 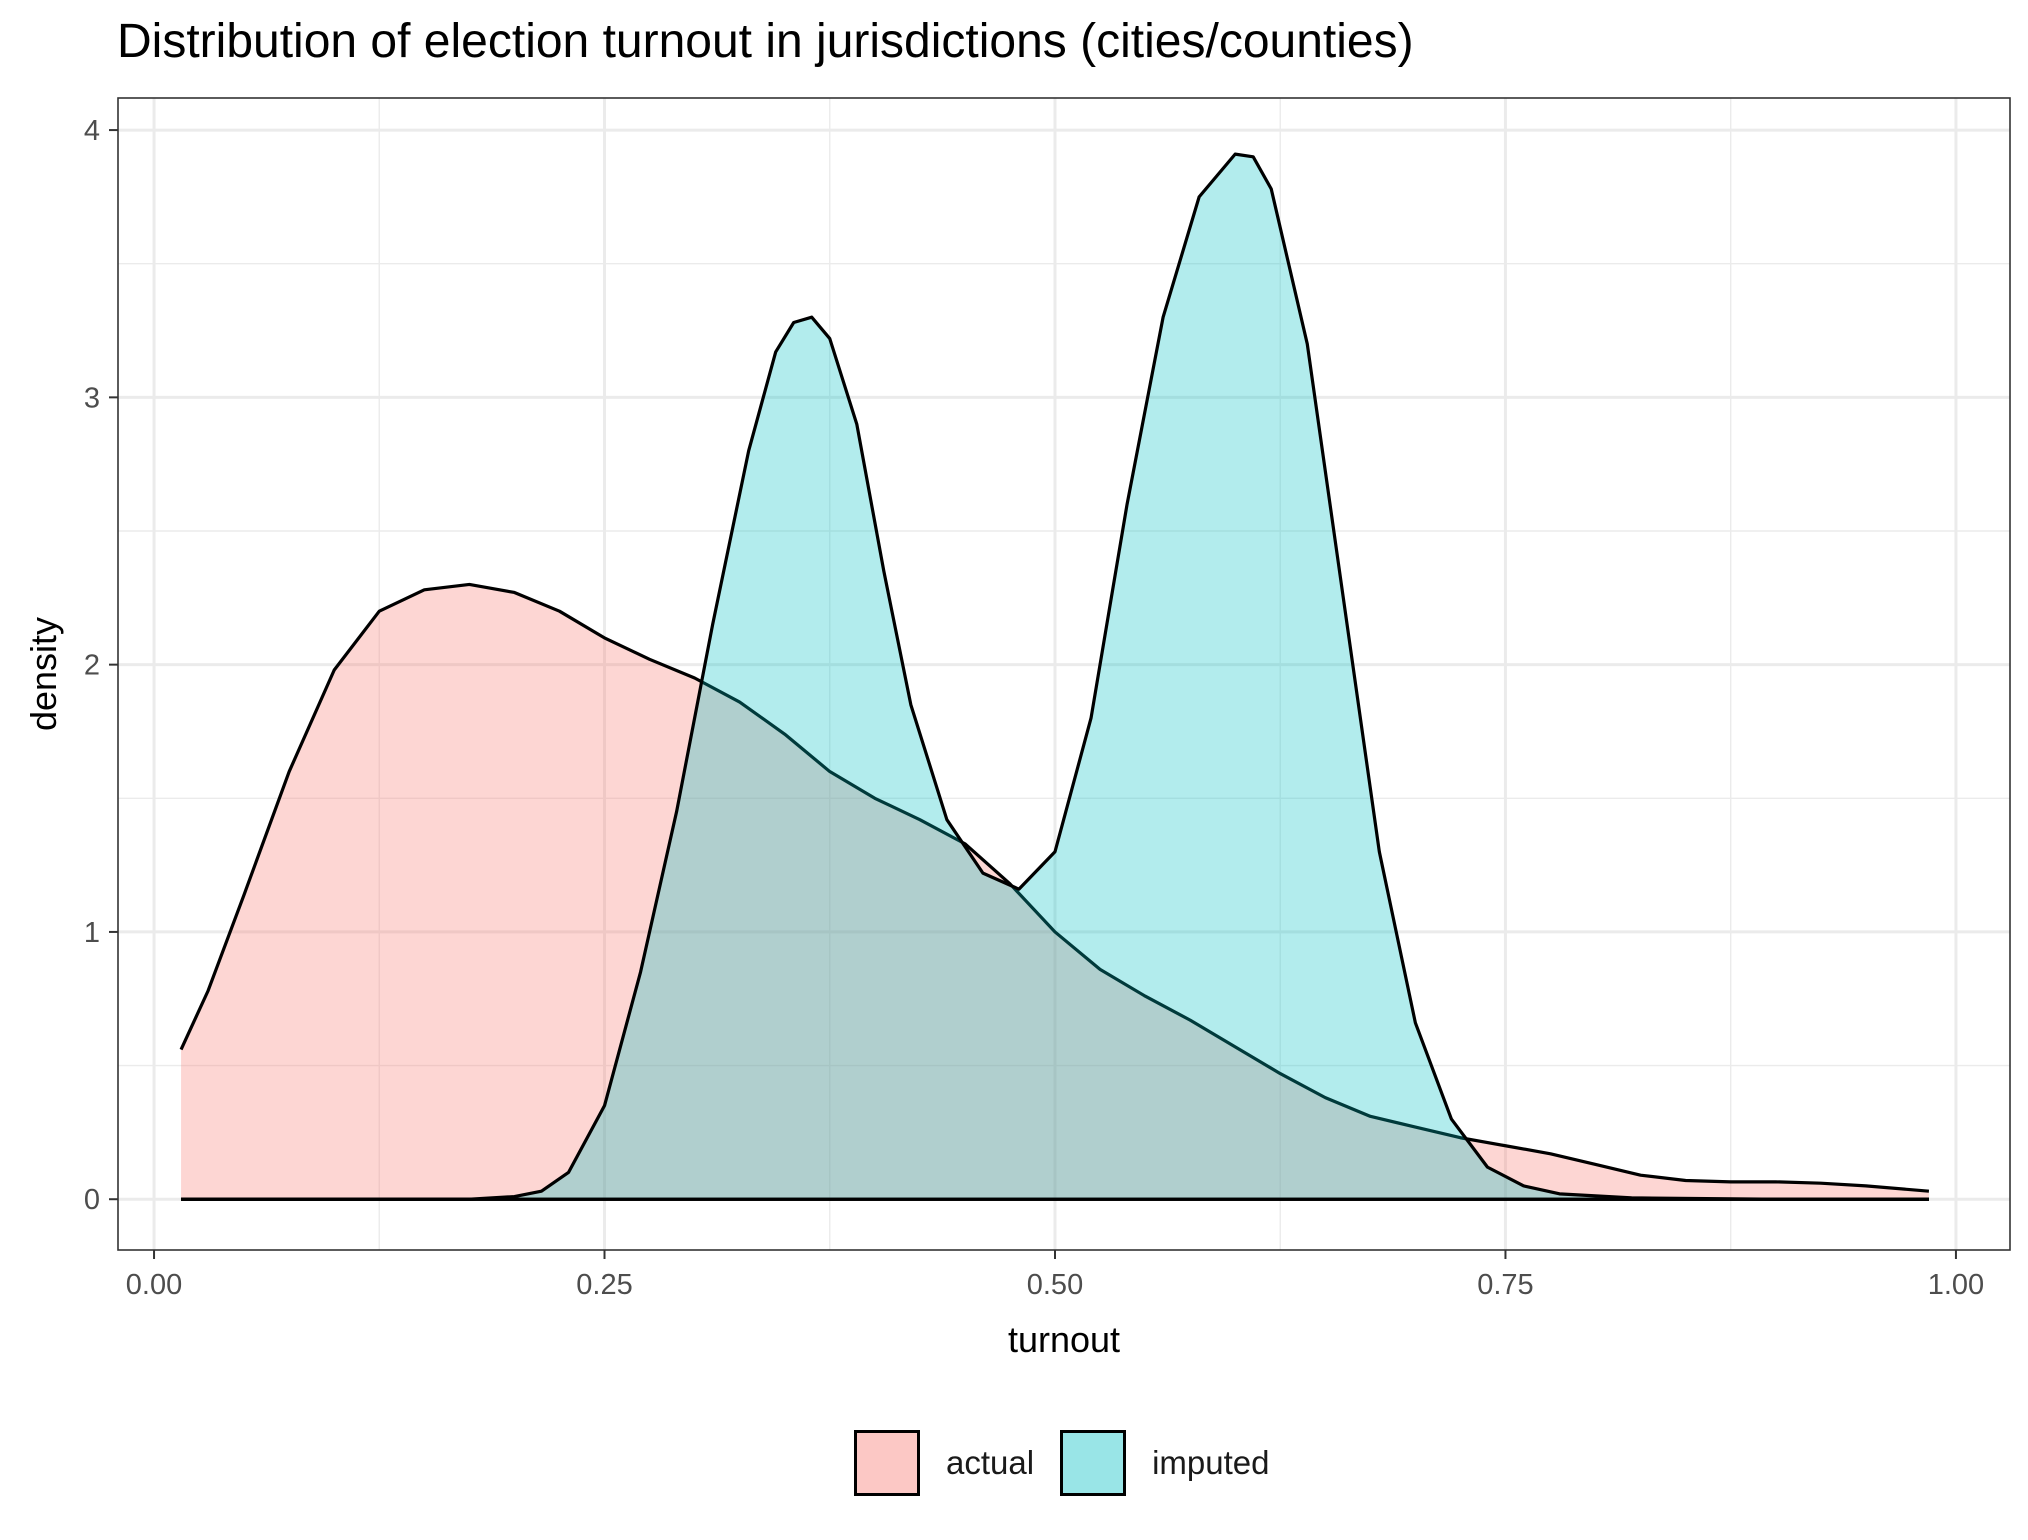 I want to click on legend: actual imputed, so click(x=1074, y=1463).